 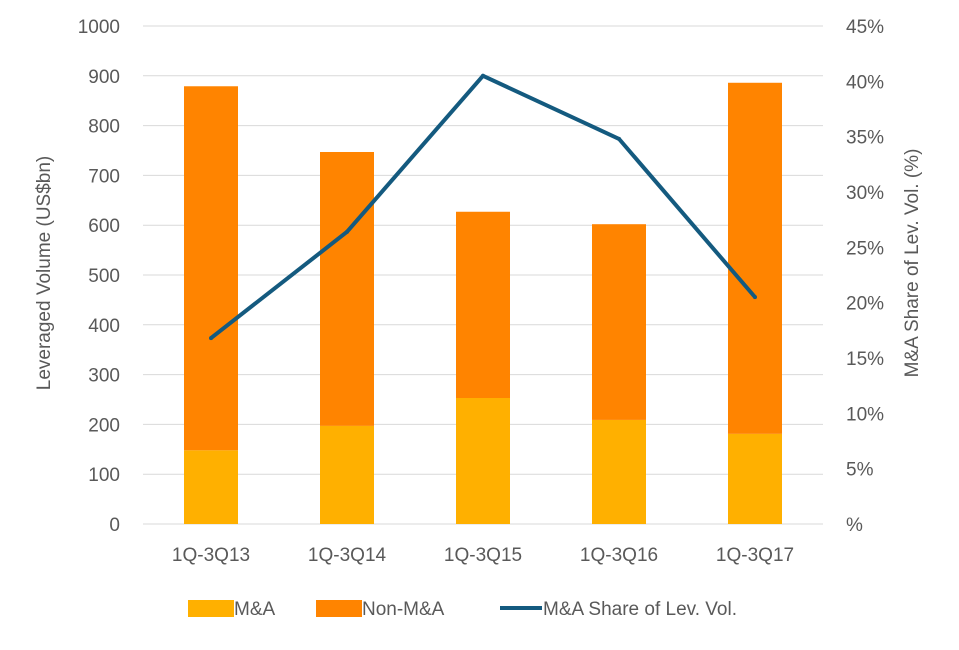 What do you see at coordinates (104, 376) in the screenshot?
I see `left-tick-label: 300` at bounding box center [104, 376].